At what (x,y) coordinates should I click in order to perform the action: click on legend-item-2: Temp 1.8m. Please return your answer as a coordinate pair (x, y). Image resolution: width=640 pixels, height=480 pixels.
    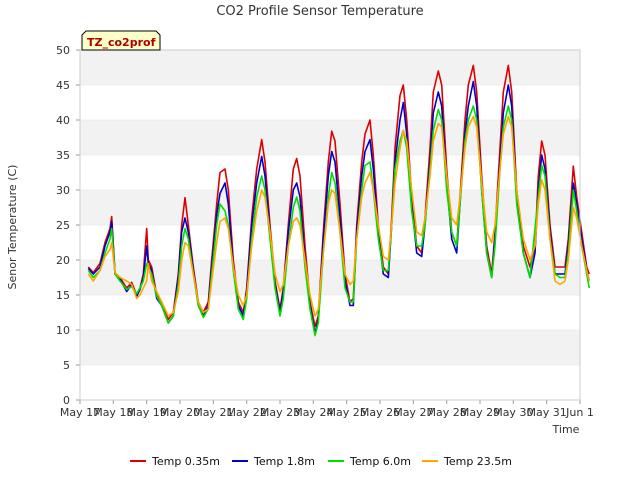
    Looking at the image, I should click on (273, 461).